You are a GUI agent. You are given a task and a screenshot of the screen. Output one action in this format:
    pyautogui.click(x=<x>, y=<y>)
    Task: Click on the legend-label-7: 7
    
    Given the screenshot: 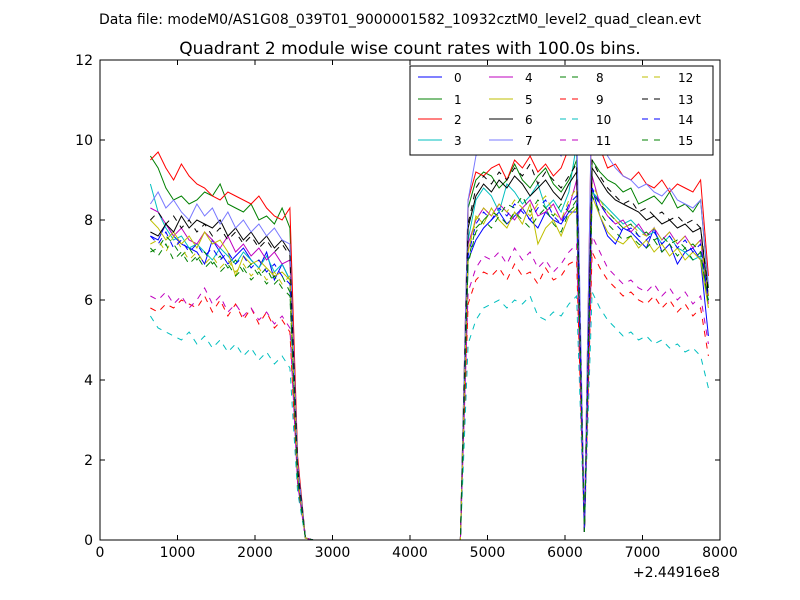 What is the action you would take?
    pyautogui.click(x=529, y=141)
    